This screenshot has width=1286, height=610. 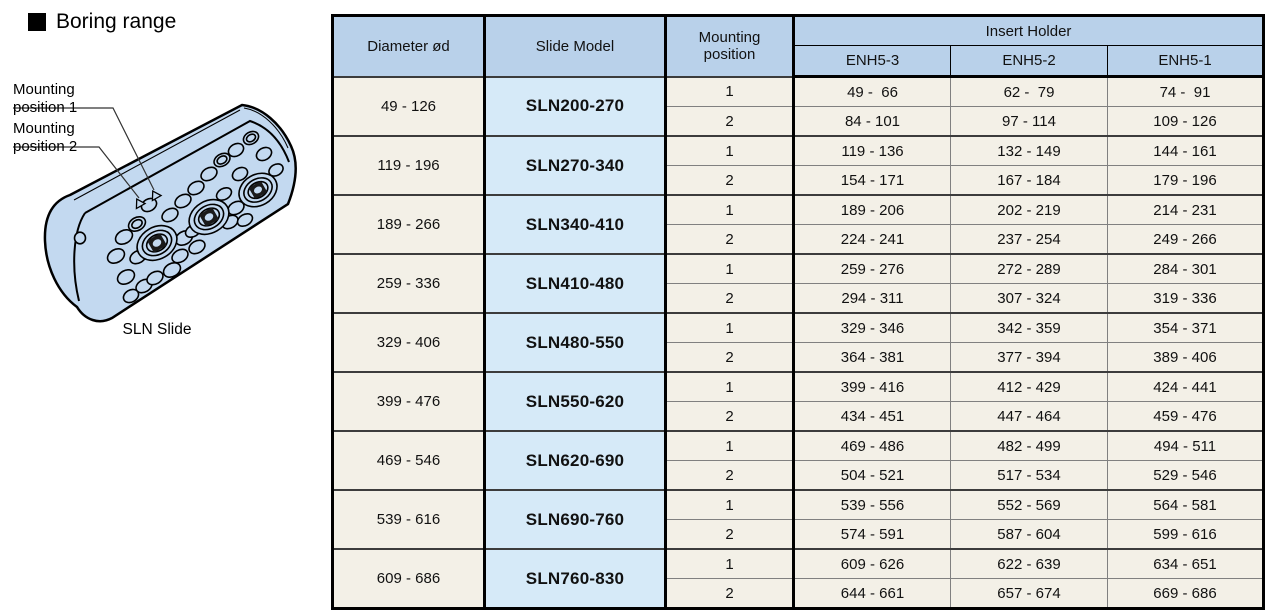 What do you see at coordinates (575, 106) in the screenshot?
I see `slide-model-cell: SLN200-270` at bounding box center [575, 106].